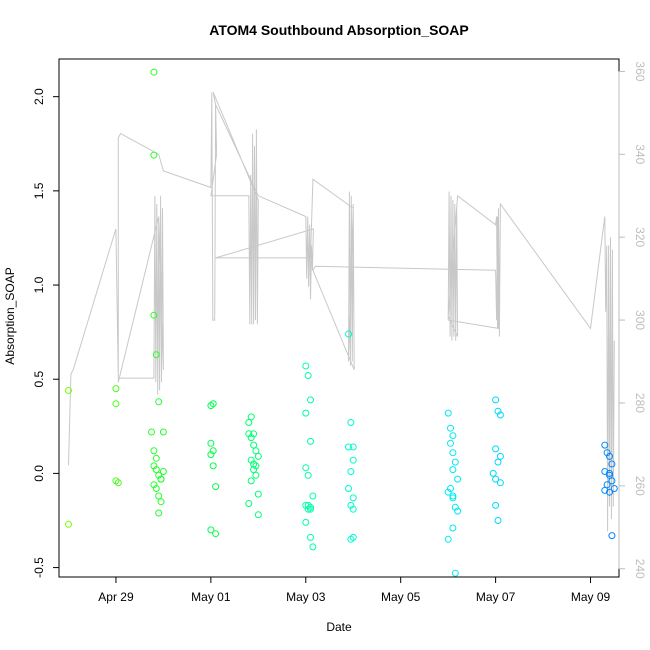 Image resolution: width=650 pixels, height=650 pixels. I want to click on right-tick-label-1: 260, so click(640, 486).